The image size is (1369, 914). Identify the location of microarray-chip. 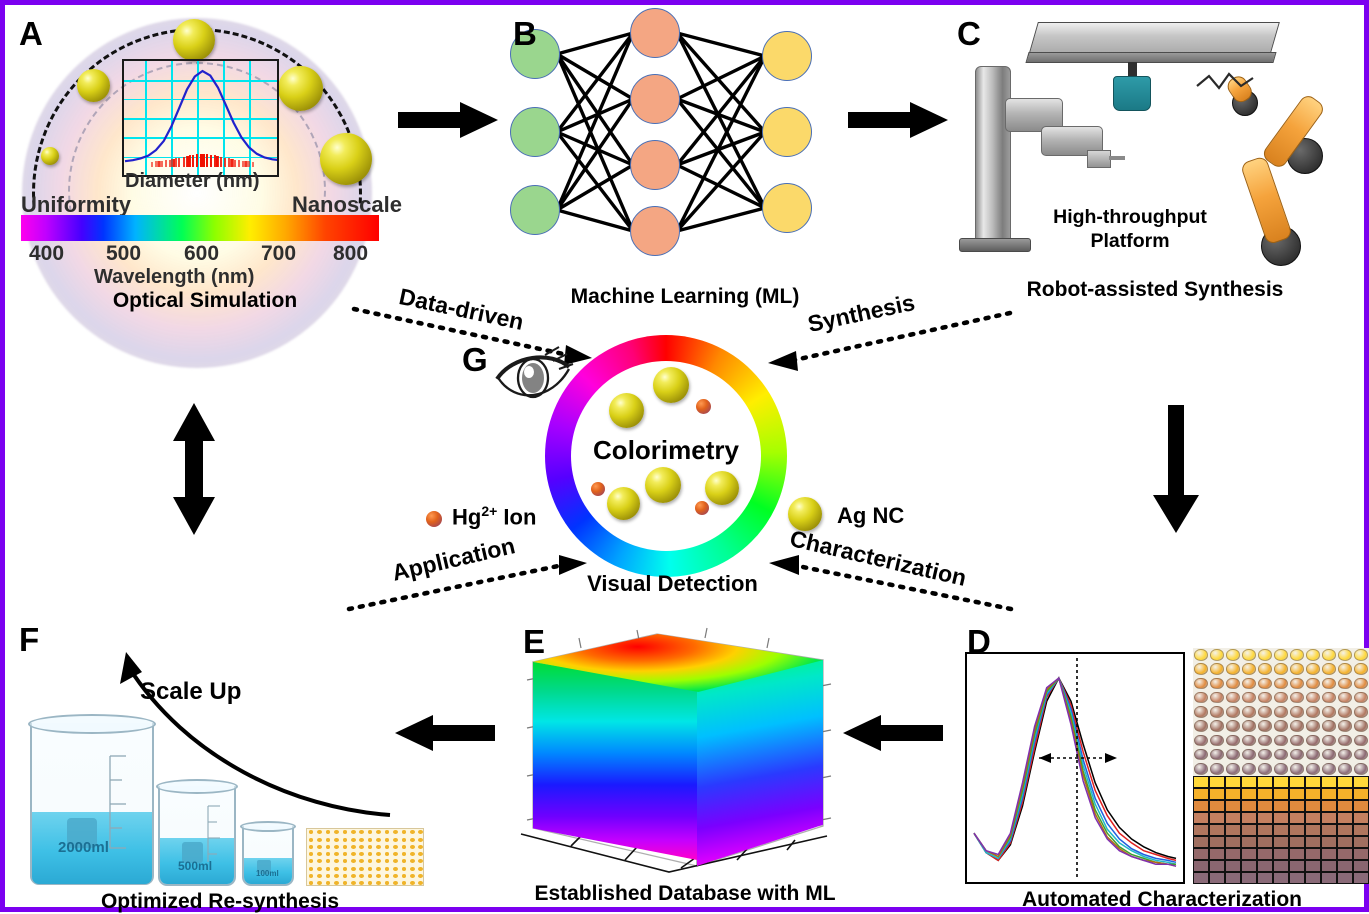
(365, 857).